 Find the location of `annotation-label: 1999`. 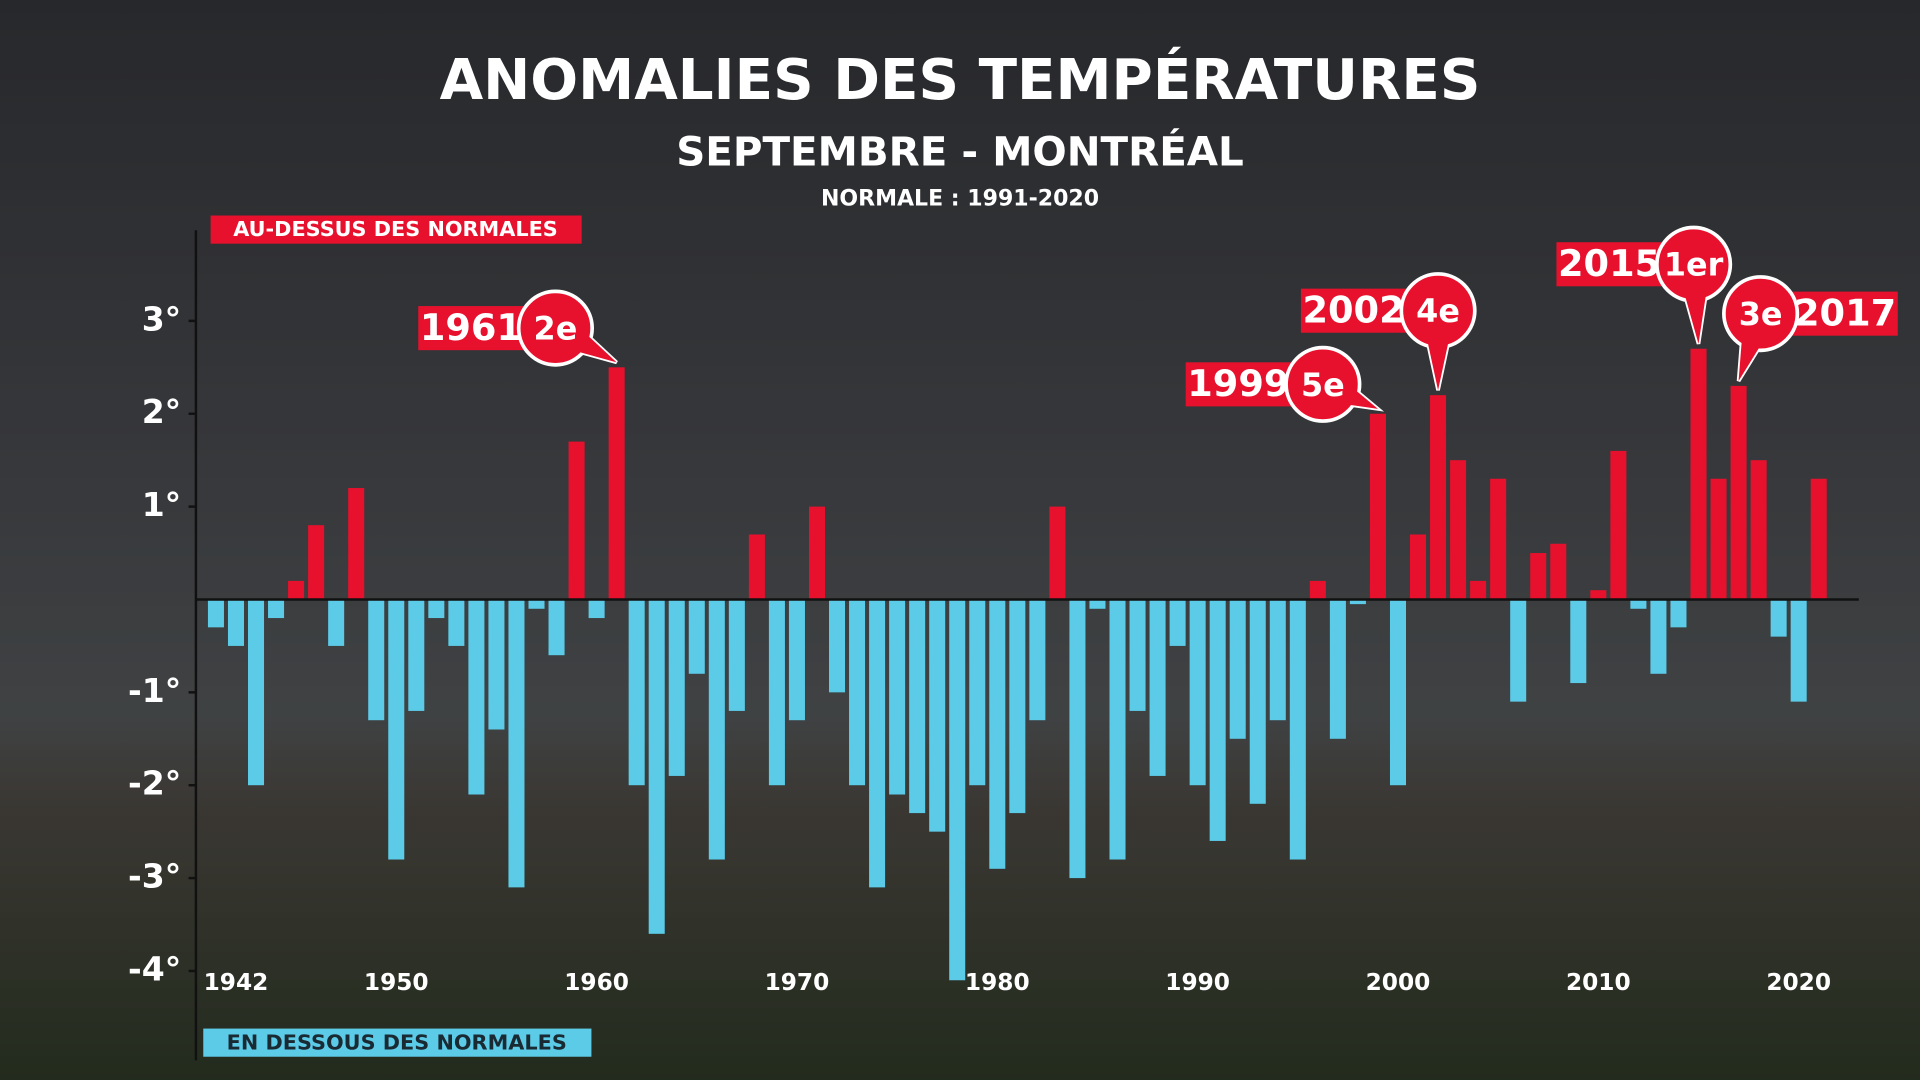

annotation-label: 1999 is located at coordinates (1238, 383).